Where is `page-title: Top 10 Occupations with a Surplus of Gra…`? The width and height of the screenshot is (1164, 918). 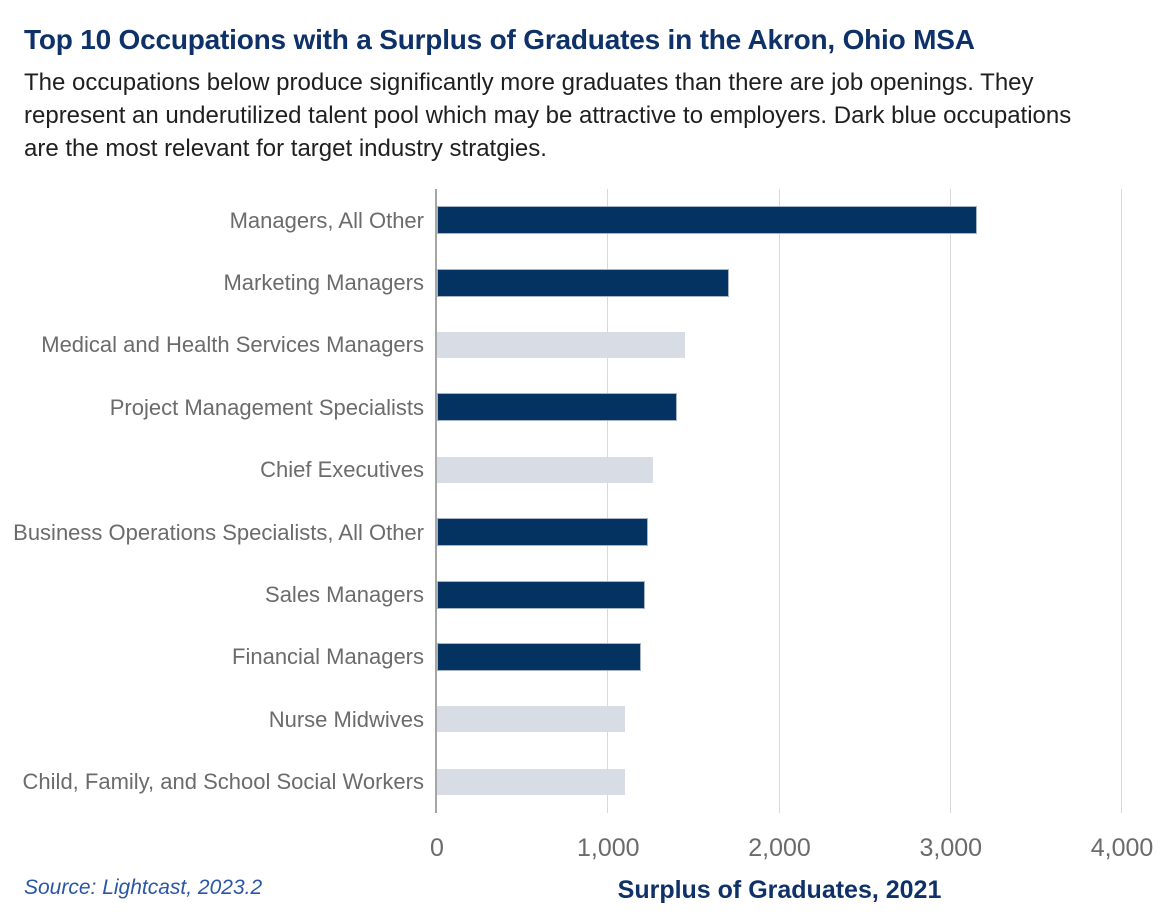
page-title: Top 10 Occupations with a Surplus of Gra… is located at coordinates (499, 39).